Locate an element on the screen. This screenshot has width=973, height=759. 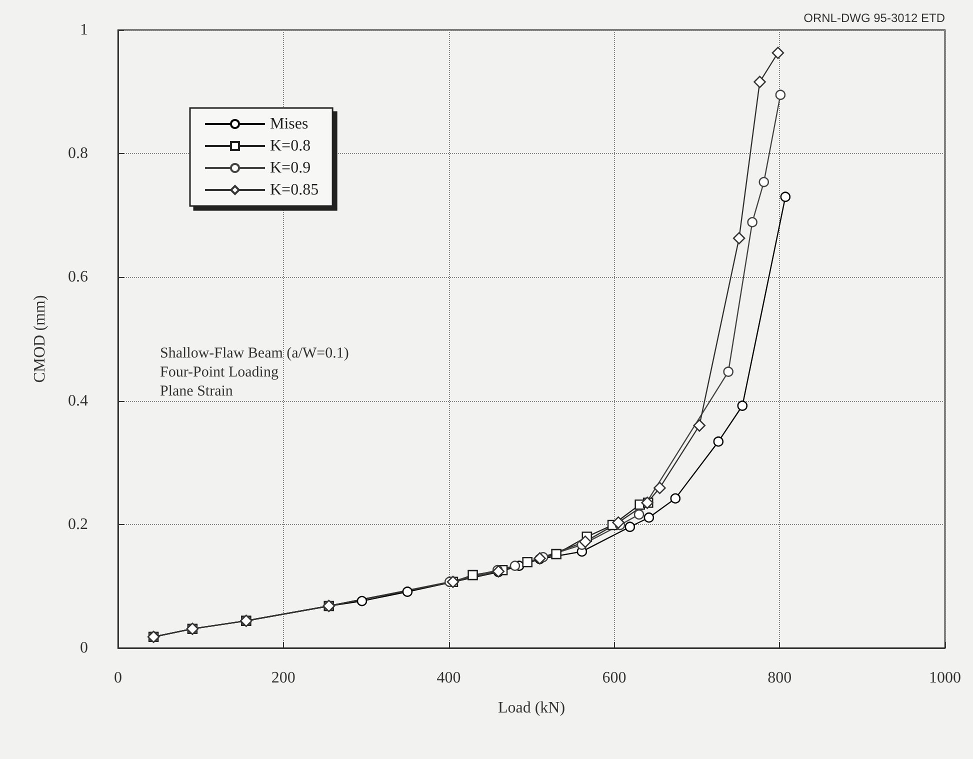
legend-label: Mises is located at coordinates (289, 124).